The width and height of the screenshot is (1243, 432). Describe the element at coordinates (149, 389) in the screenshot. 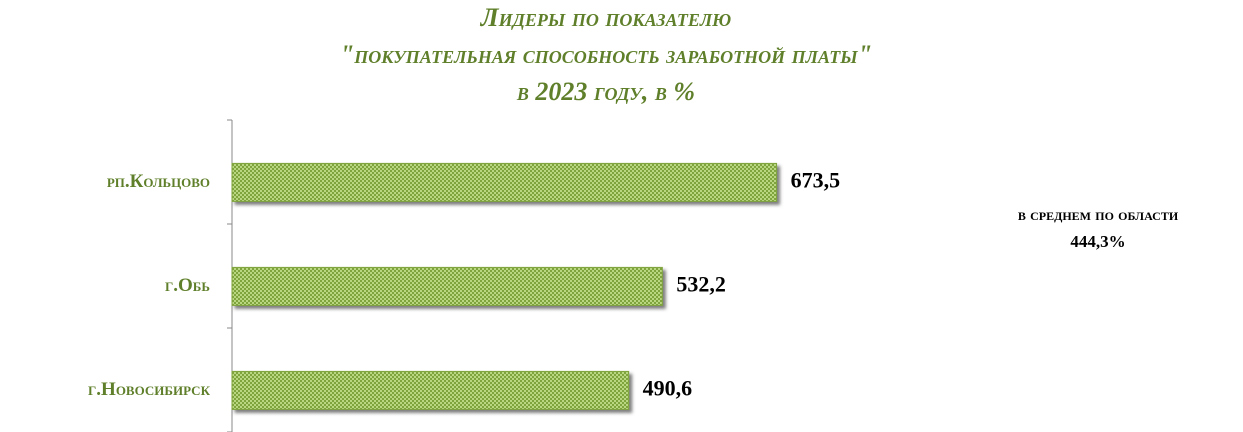

I see `y-tick-label: г.Новосибирск` at that location.